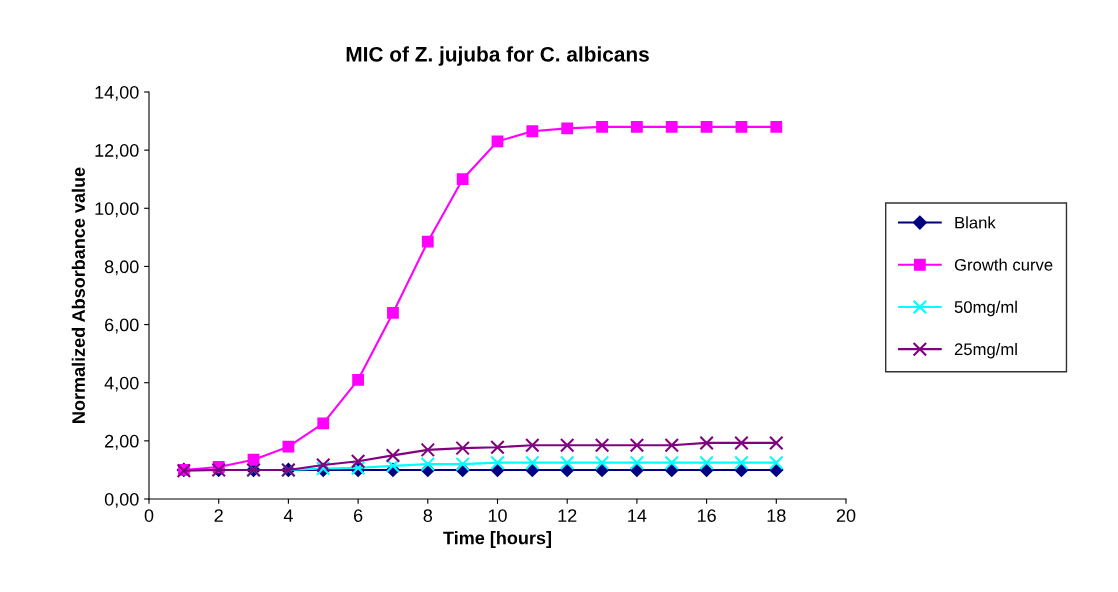 The height and width of the screenshot is (592, 1118). I want to click on y-tick-label: 0,00, so click(121, 500).